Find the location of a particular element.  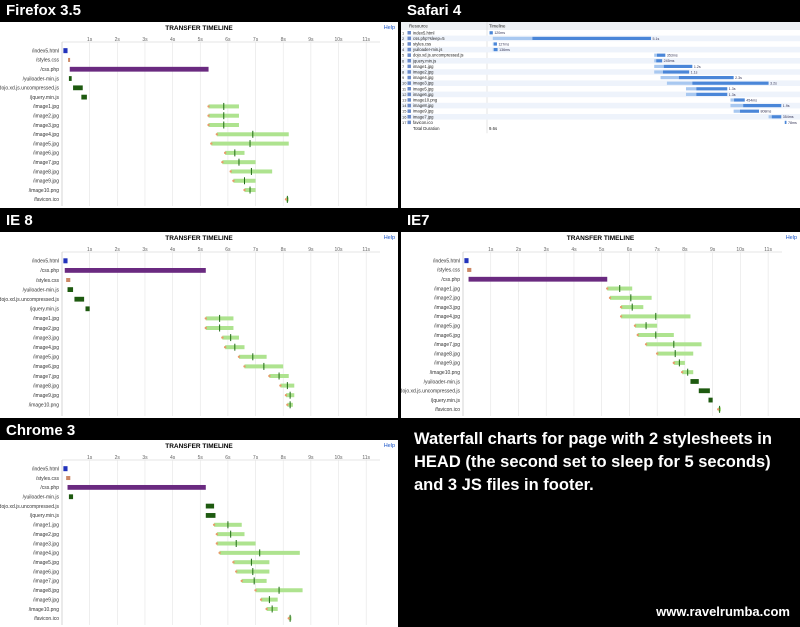

duration-label: 354ms is located at coordinates (788, 117).